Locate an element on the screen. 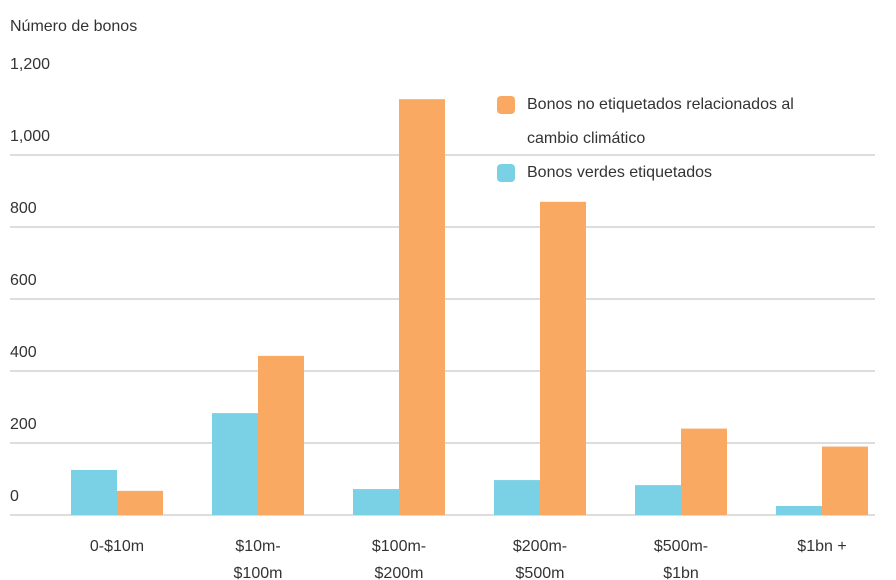 This screenshot has width=896, height=580. x-tick-label: $1bn is located at coordinates (681, 572).